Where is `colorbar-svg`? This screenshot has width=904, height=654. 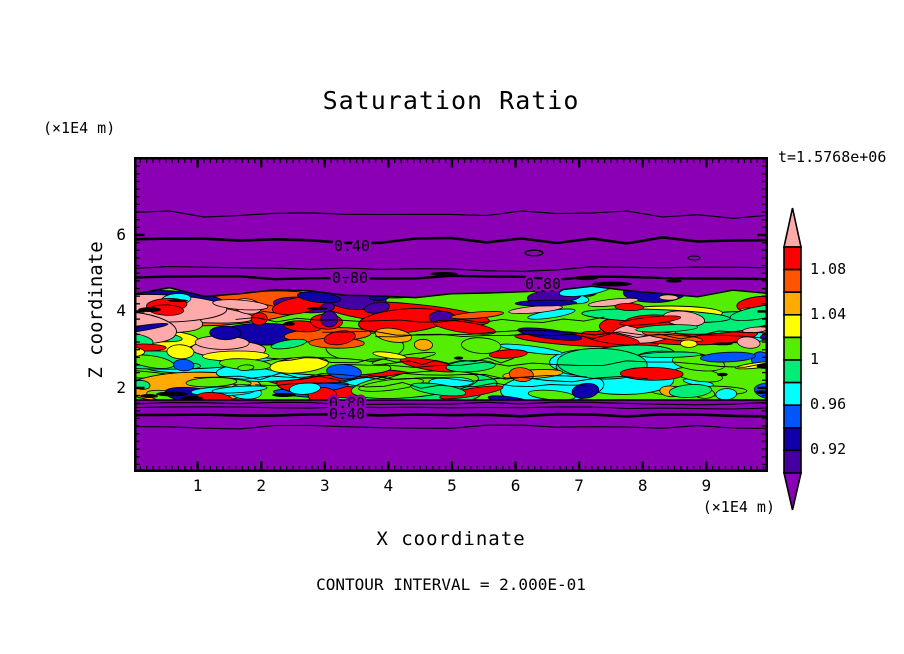 colorbar-svg is located at coordinates (792, 359).